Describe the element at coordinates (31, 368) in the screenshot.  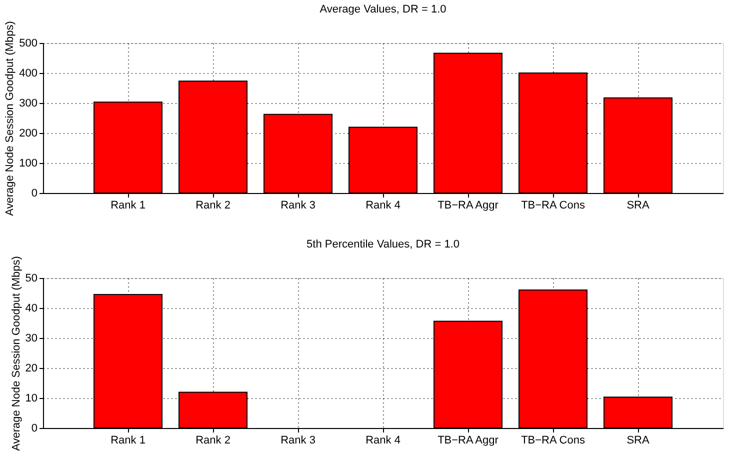
I see `y-tick-label: 20` at that location.